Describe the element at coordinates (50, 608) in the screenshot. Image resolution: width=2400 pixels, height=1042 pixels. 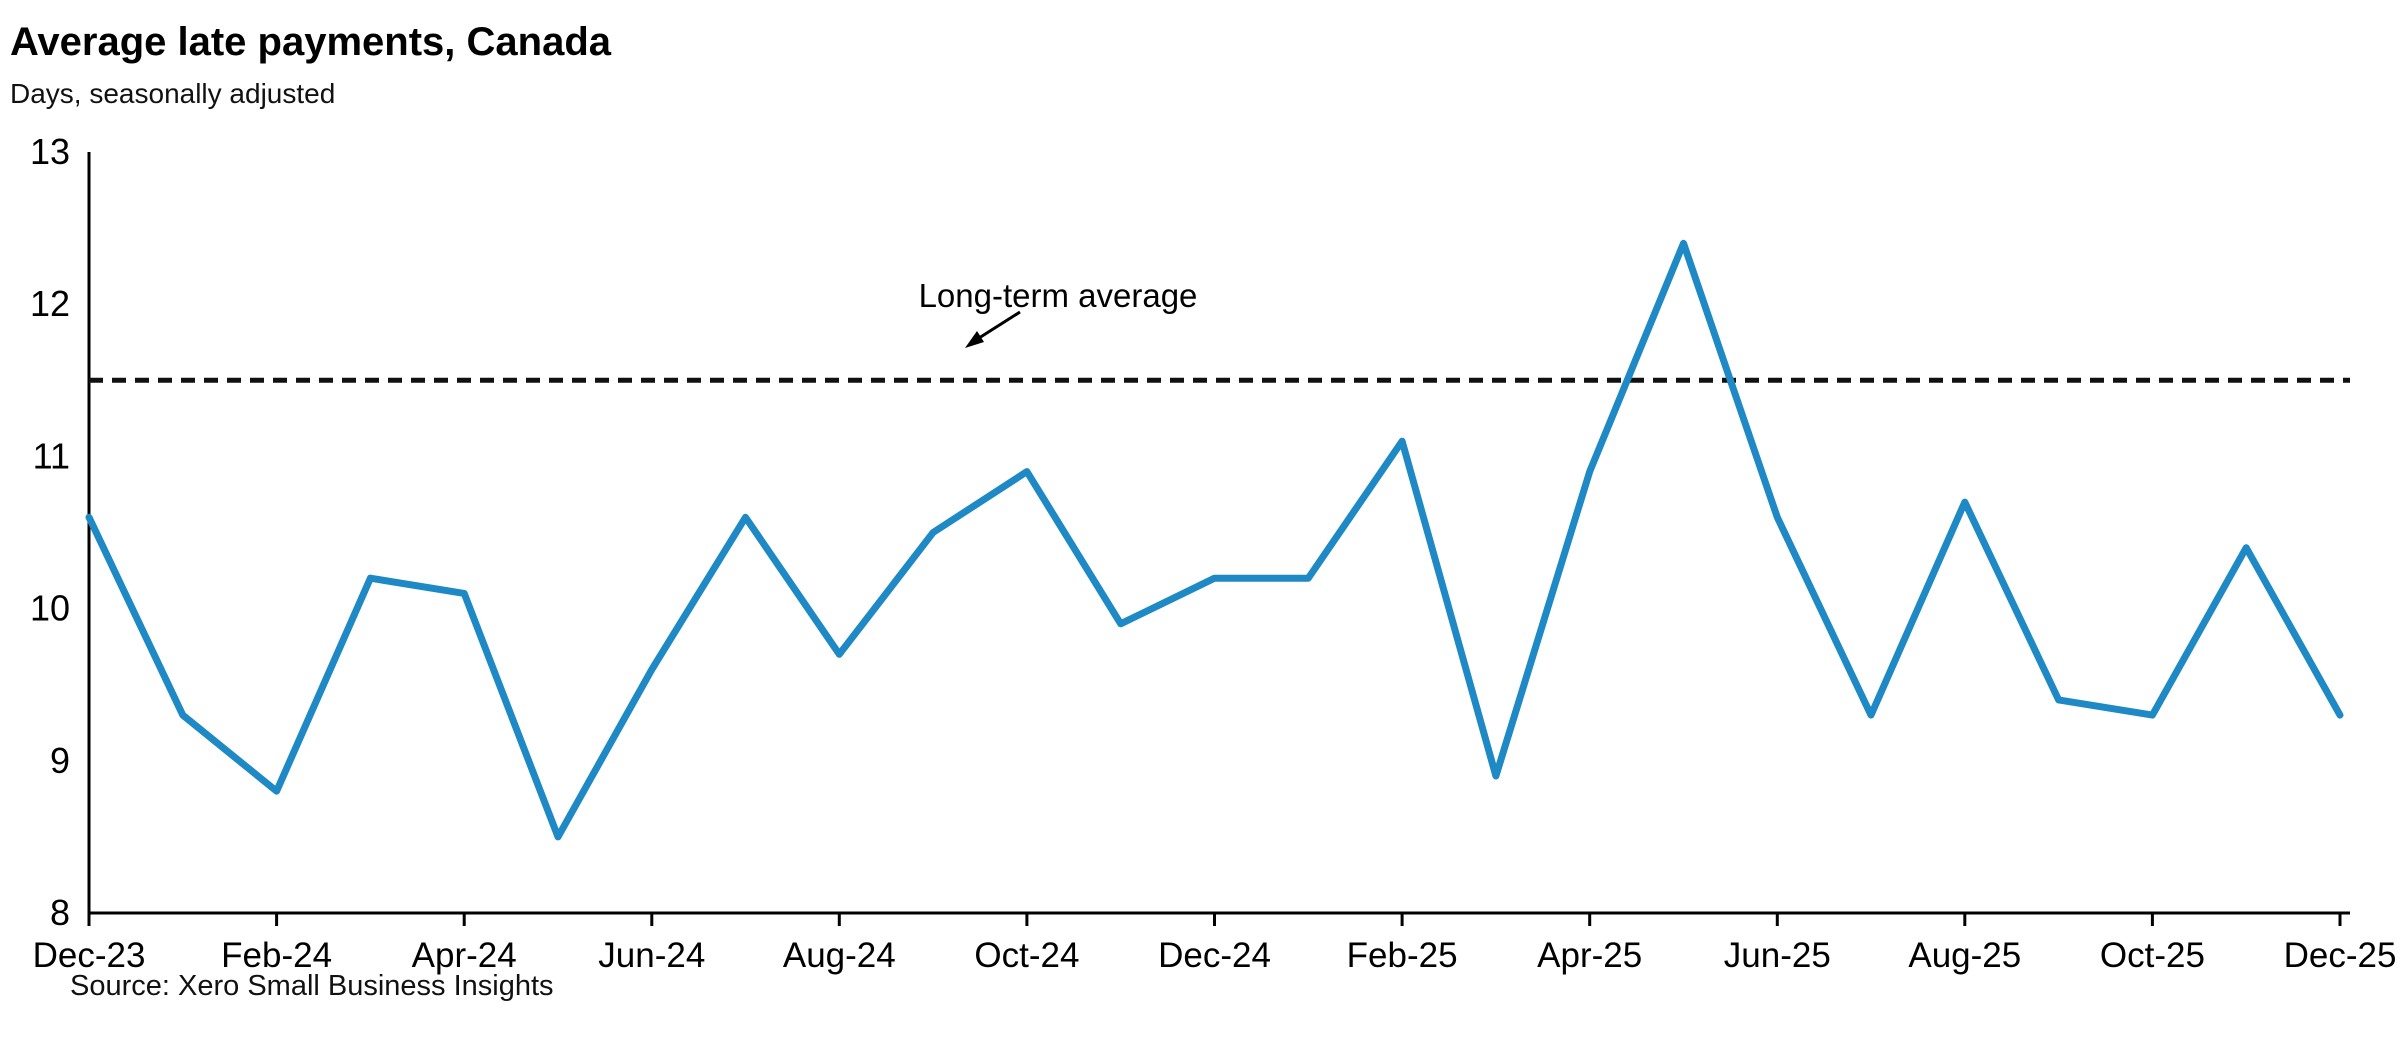
I see `y-tick-label: 10` at that location.